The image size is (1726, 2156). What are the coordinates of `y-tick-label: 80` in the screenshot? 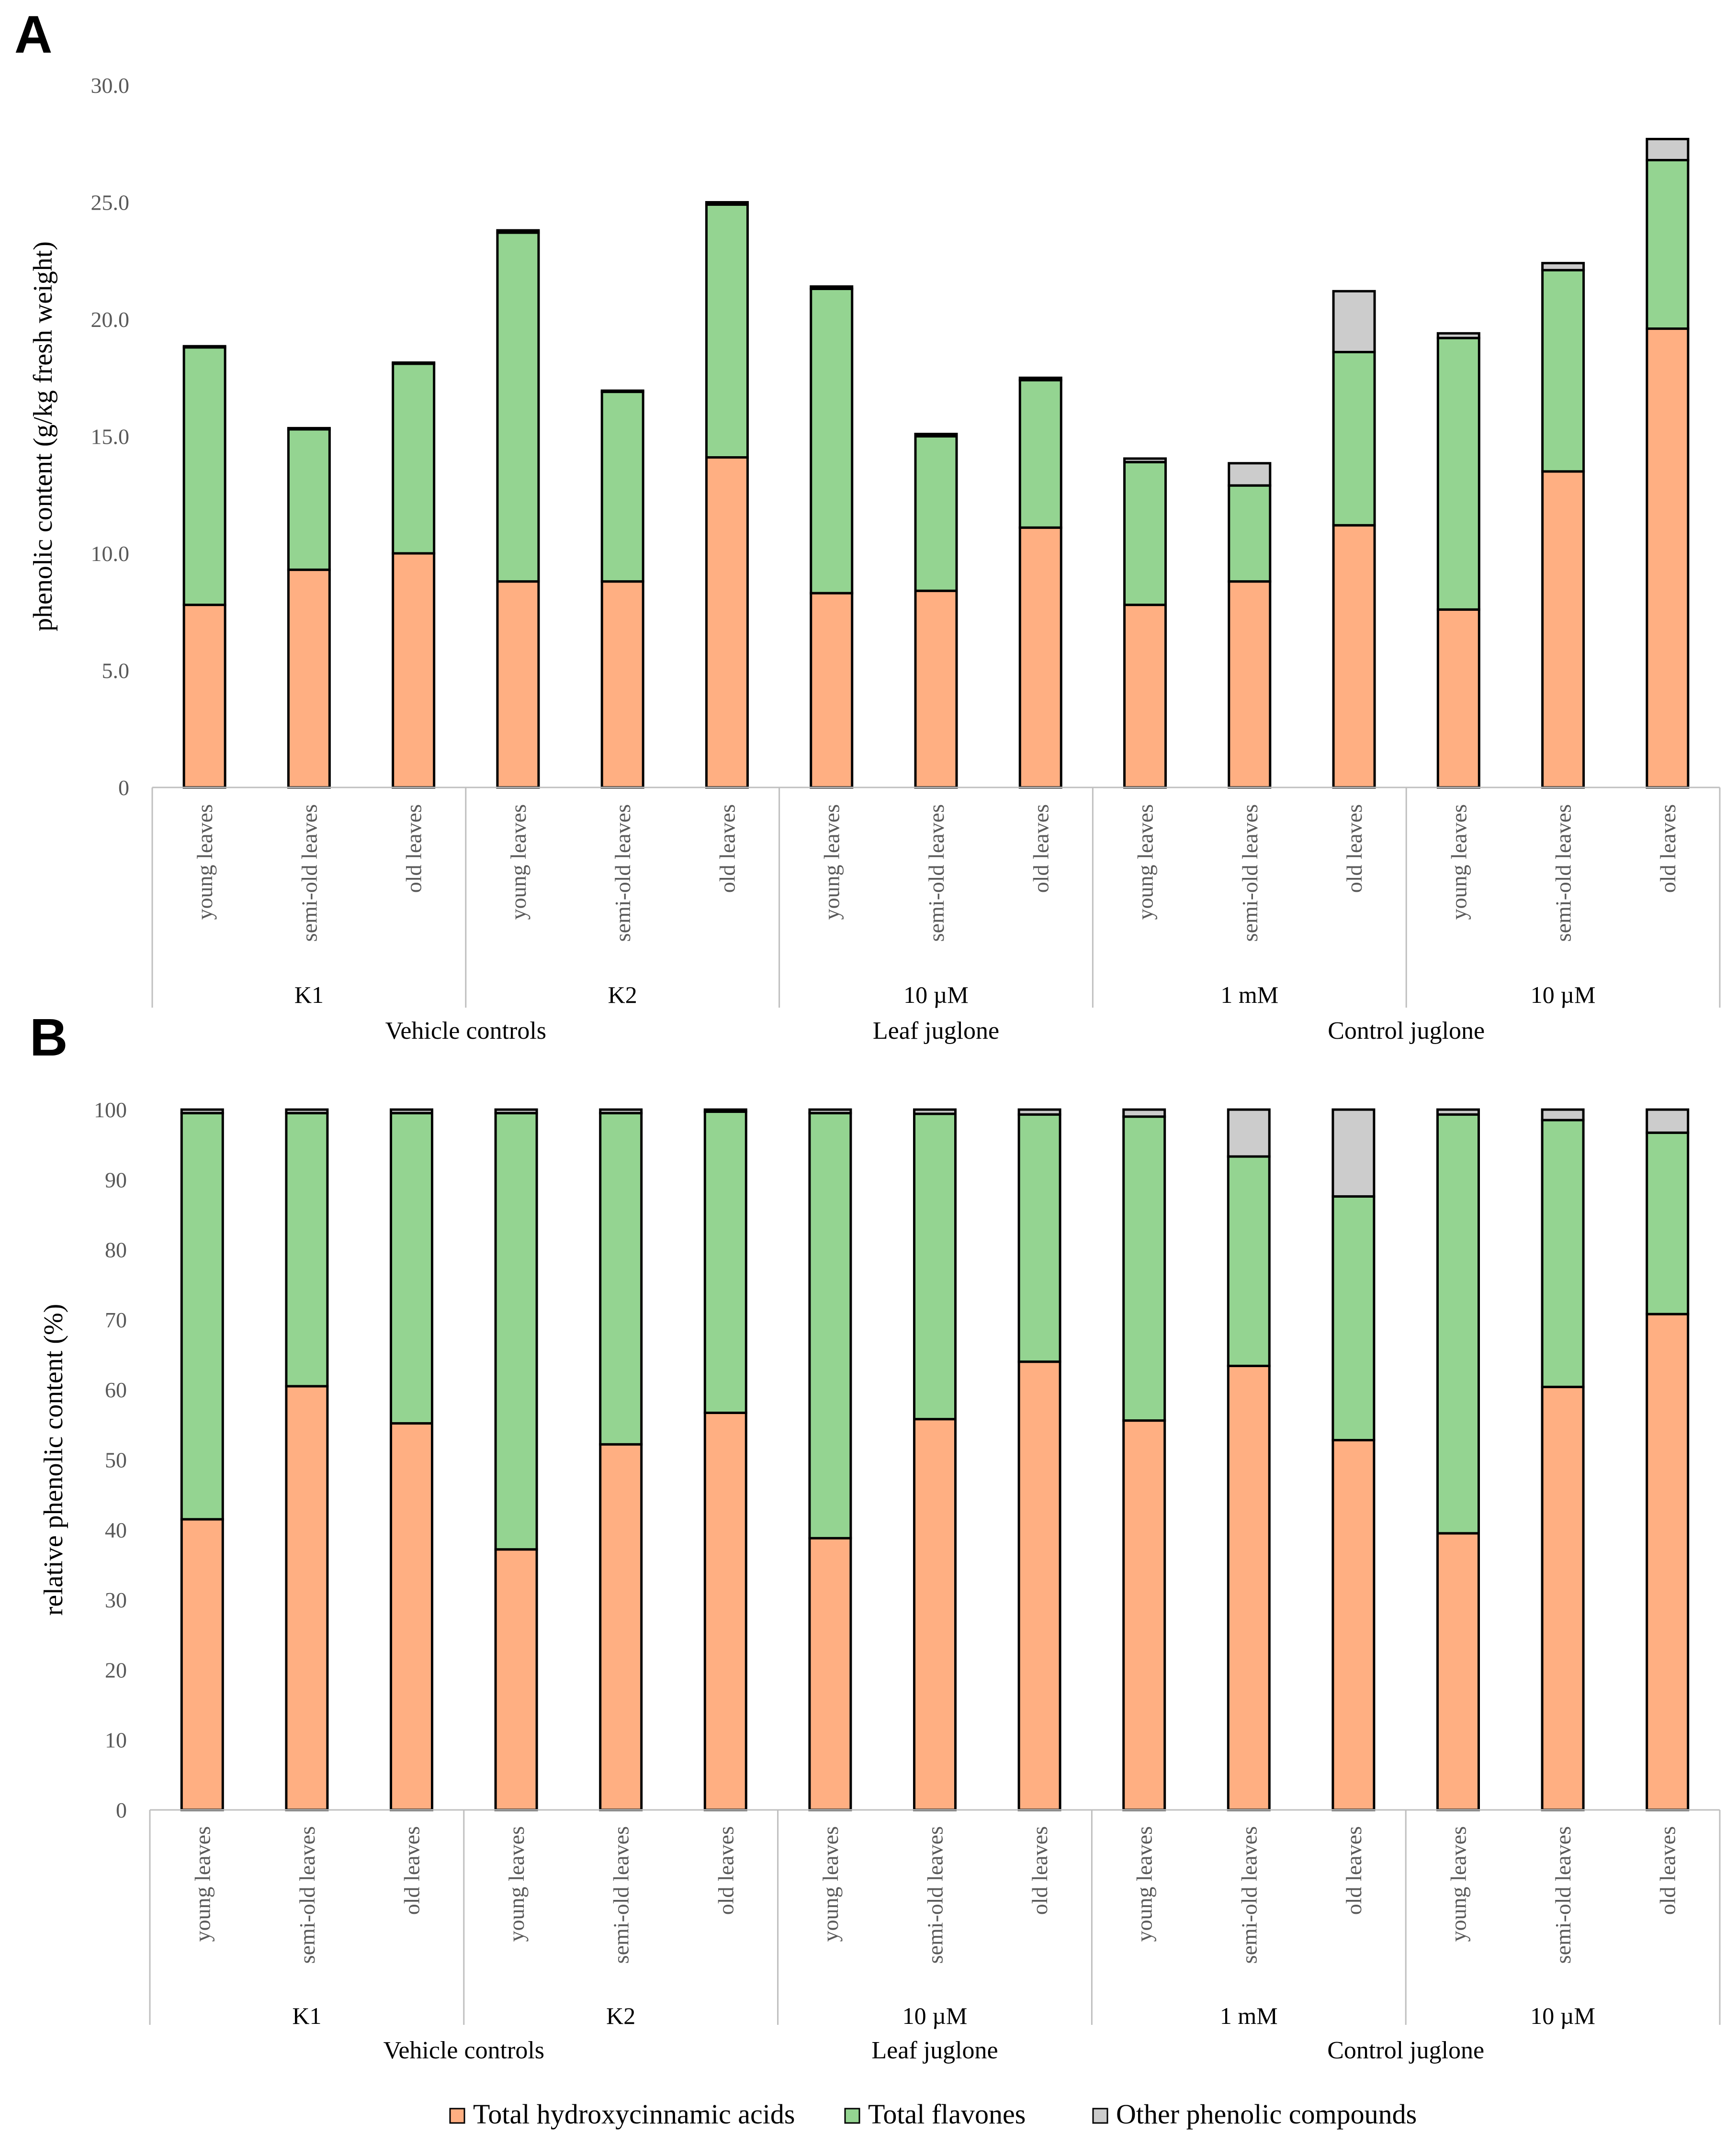 It's located at (116, 1250).